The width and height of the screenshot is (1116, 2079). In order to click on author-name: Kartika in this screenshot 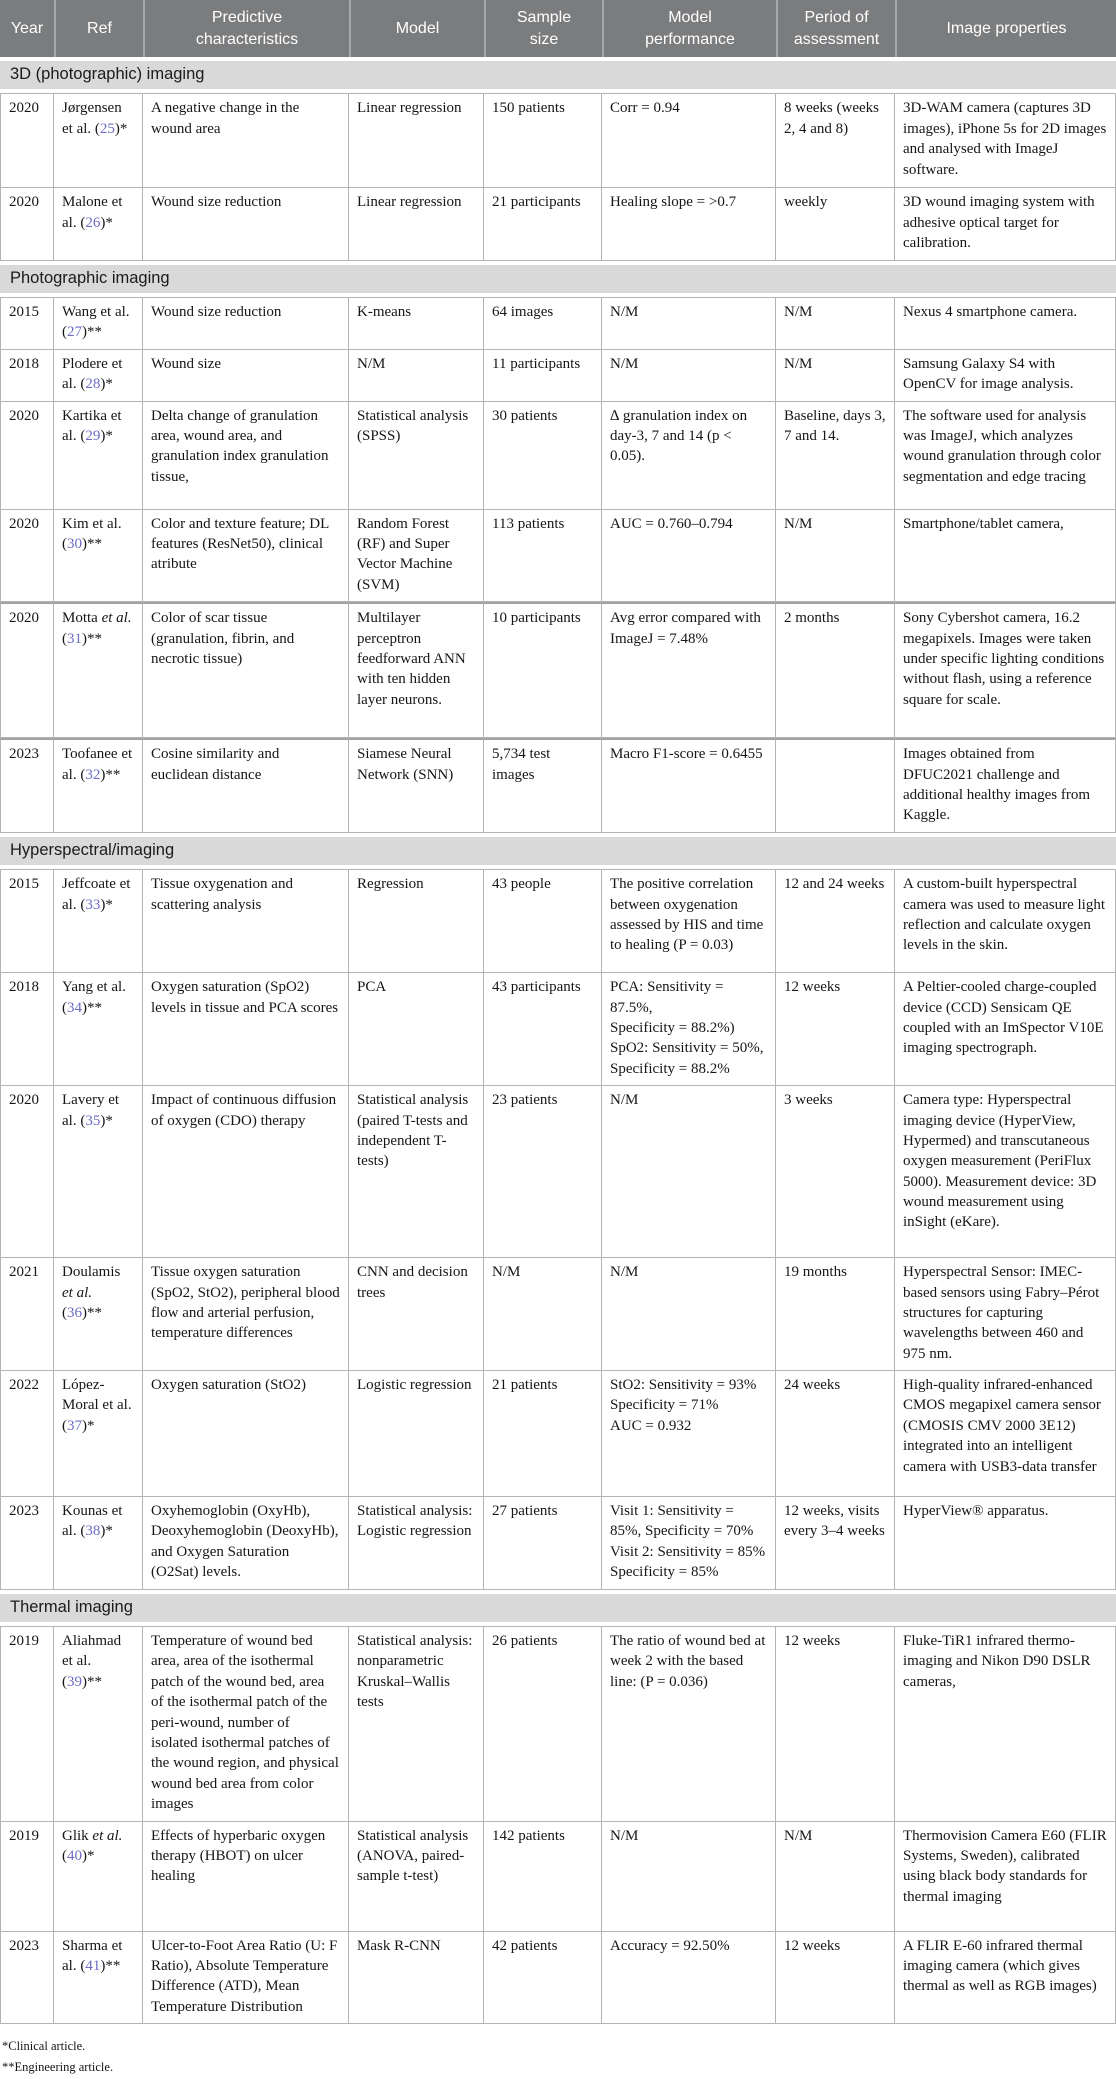, I will do `click(84, 415)`.